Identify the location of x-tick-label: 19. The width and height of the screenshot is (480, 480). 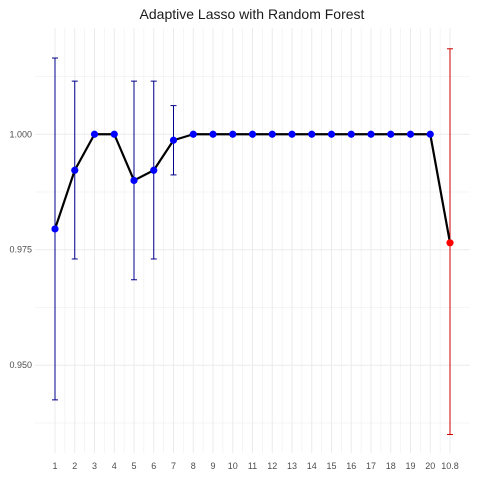
(410, 466).